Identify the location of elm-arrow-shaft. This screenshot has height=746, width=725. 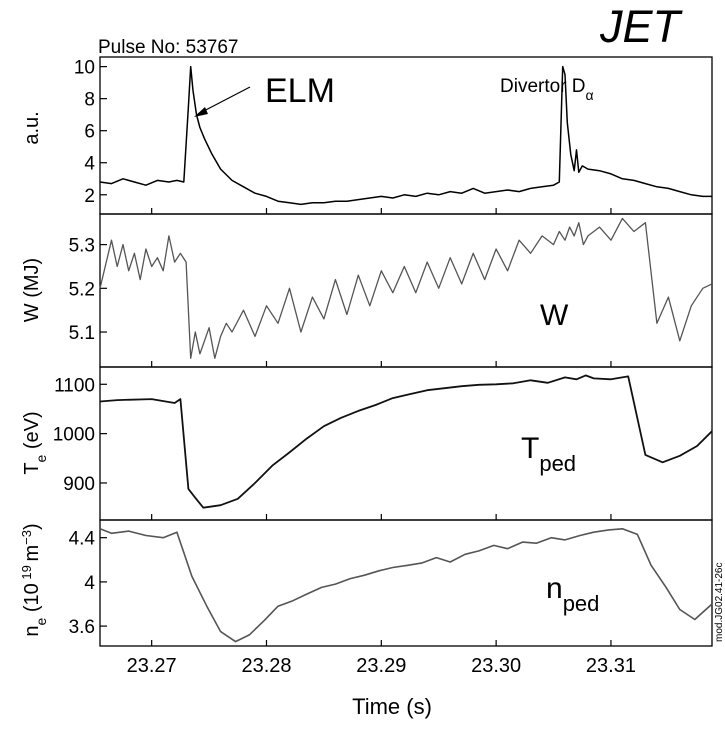
(224, 100).